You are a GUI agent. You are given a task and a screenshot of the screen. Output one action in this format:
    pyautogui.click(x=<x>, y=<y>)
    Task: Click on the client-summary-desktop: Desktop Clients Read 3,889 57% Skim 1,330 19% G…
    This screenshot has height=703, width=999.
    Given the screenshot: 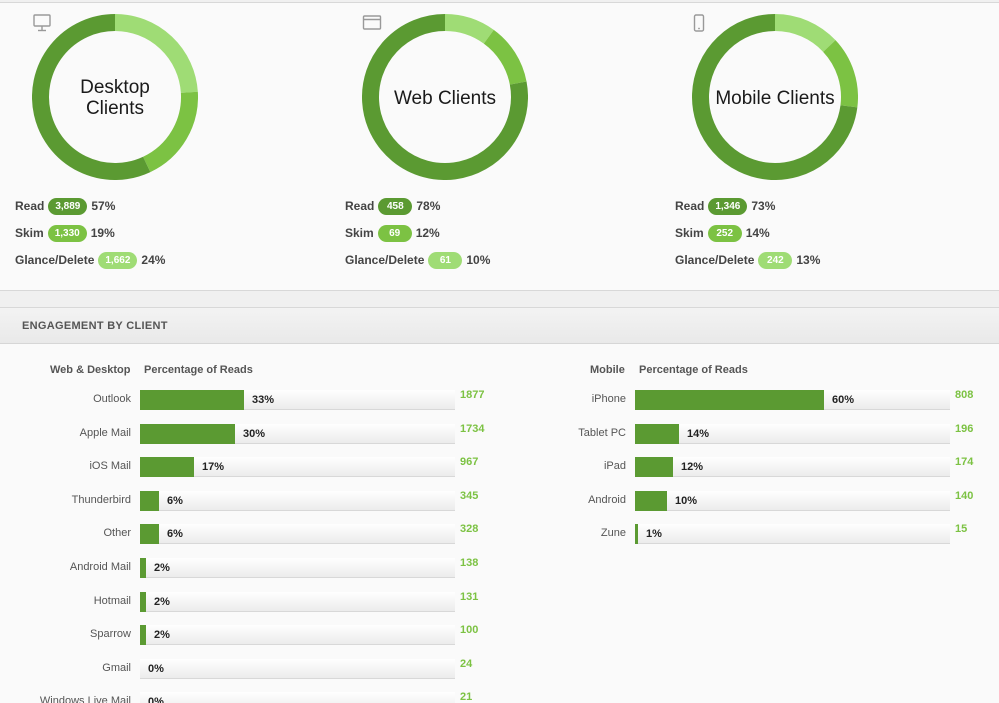 What is the action you would take?
    pyautogui.click(x=165, y=147)
    